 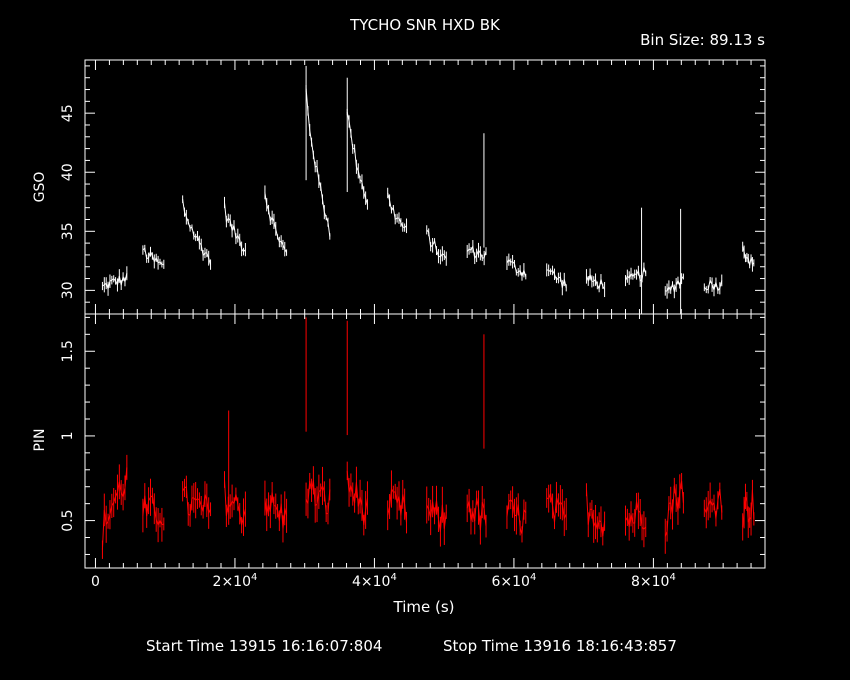 I want to click on x-tick-label: 2×104, so click(x=235, y=581).